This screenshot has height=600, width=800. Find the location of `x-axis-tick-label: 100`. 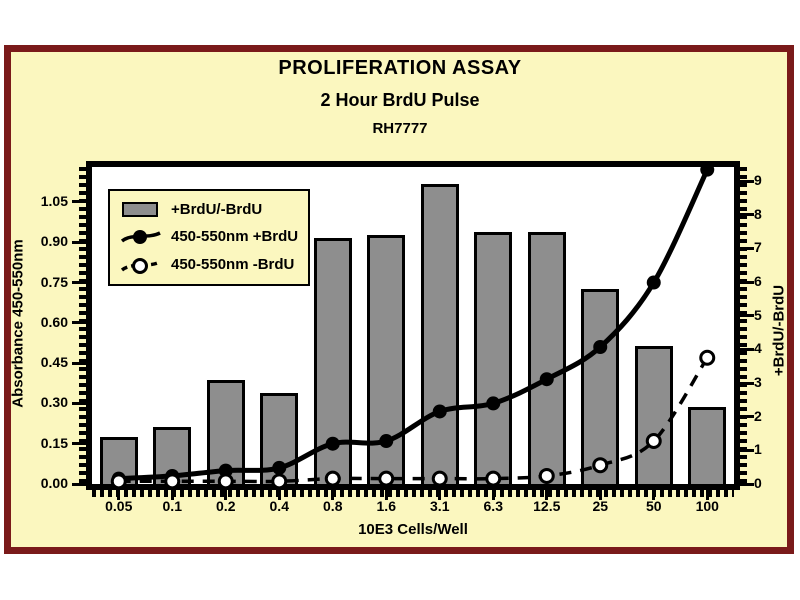

x-axis-tick-label: 100 is located at coordinates (707, 506).